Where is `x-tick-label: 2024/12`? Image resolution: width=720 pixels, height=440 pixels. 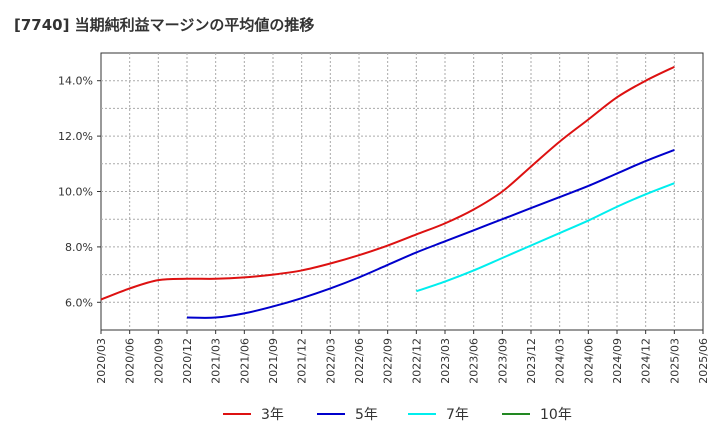 x-tick-label: 2024/12 is located at coordinates (646, 361).